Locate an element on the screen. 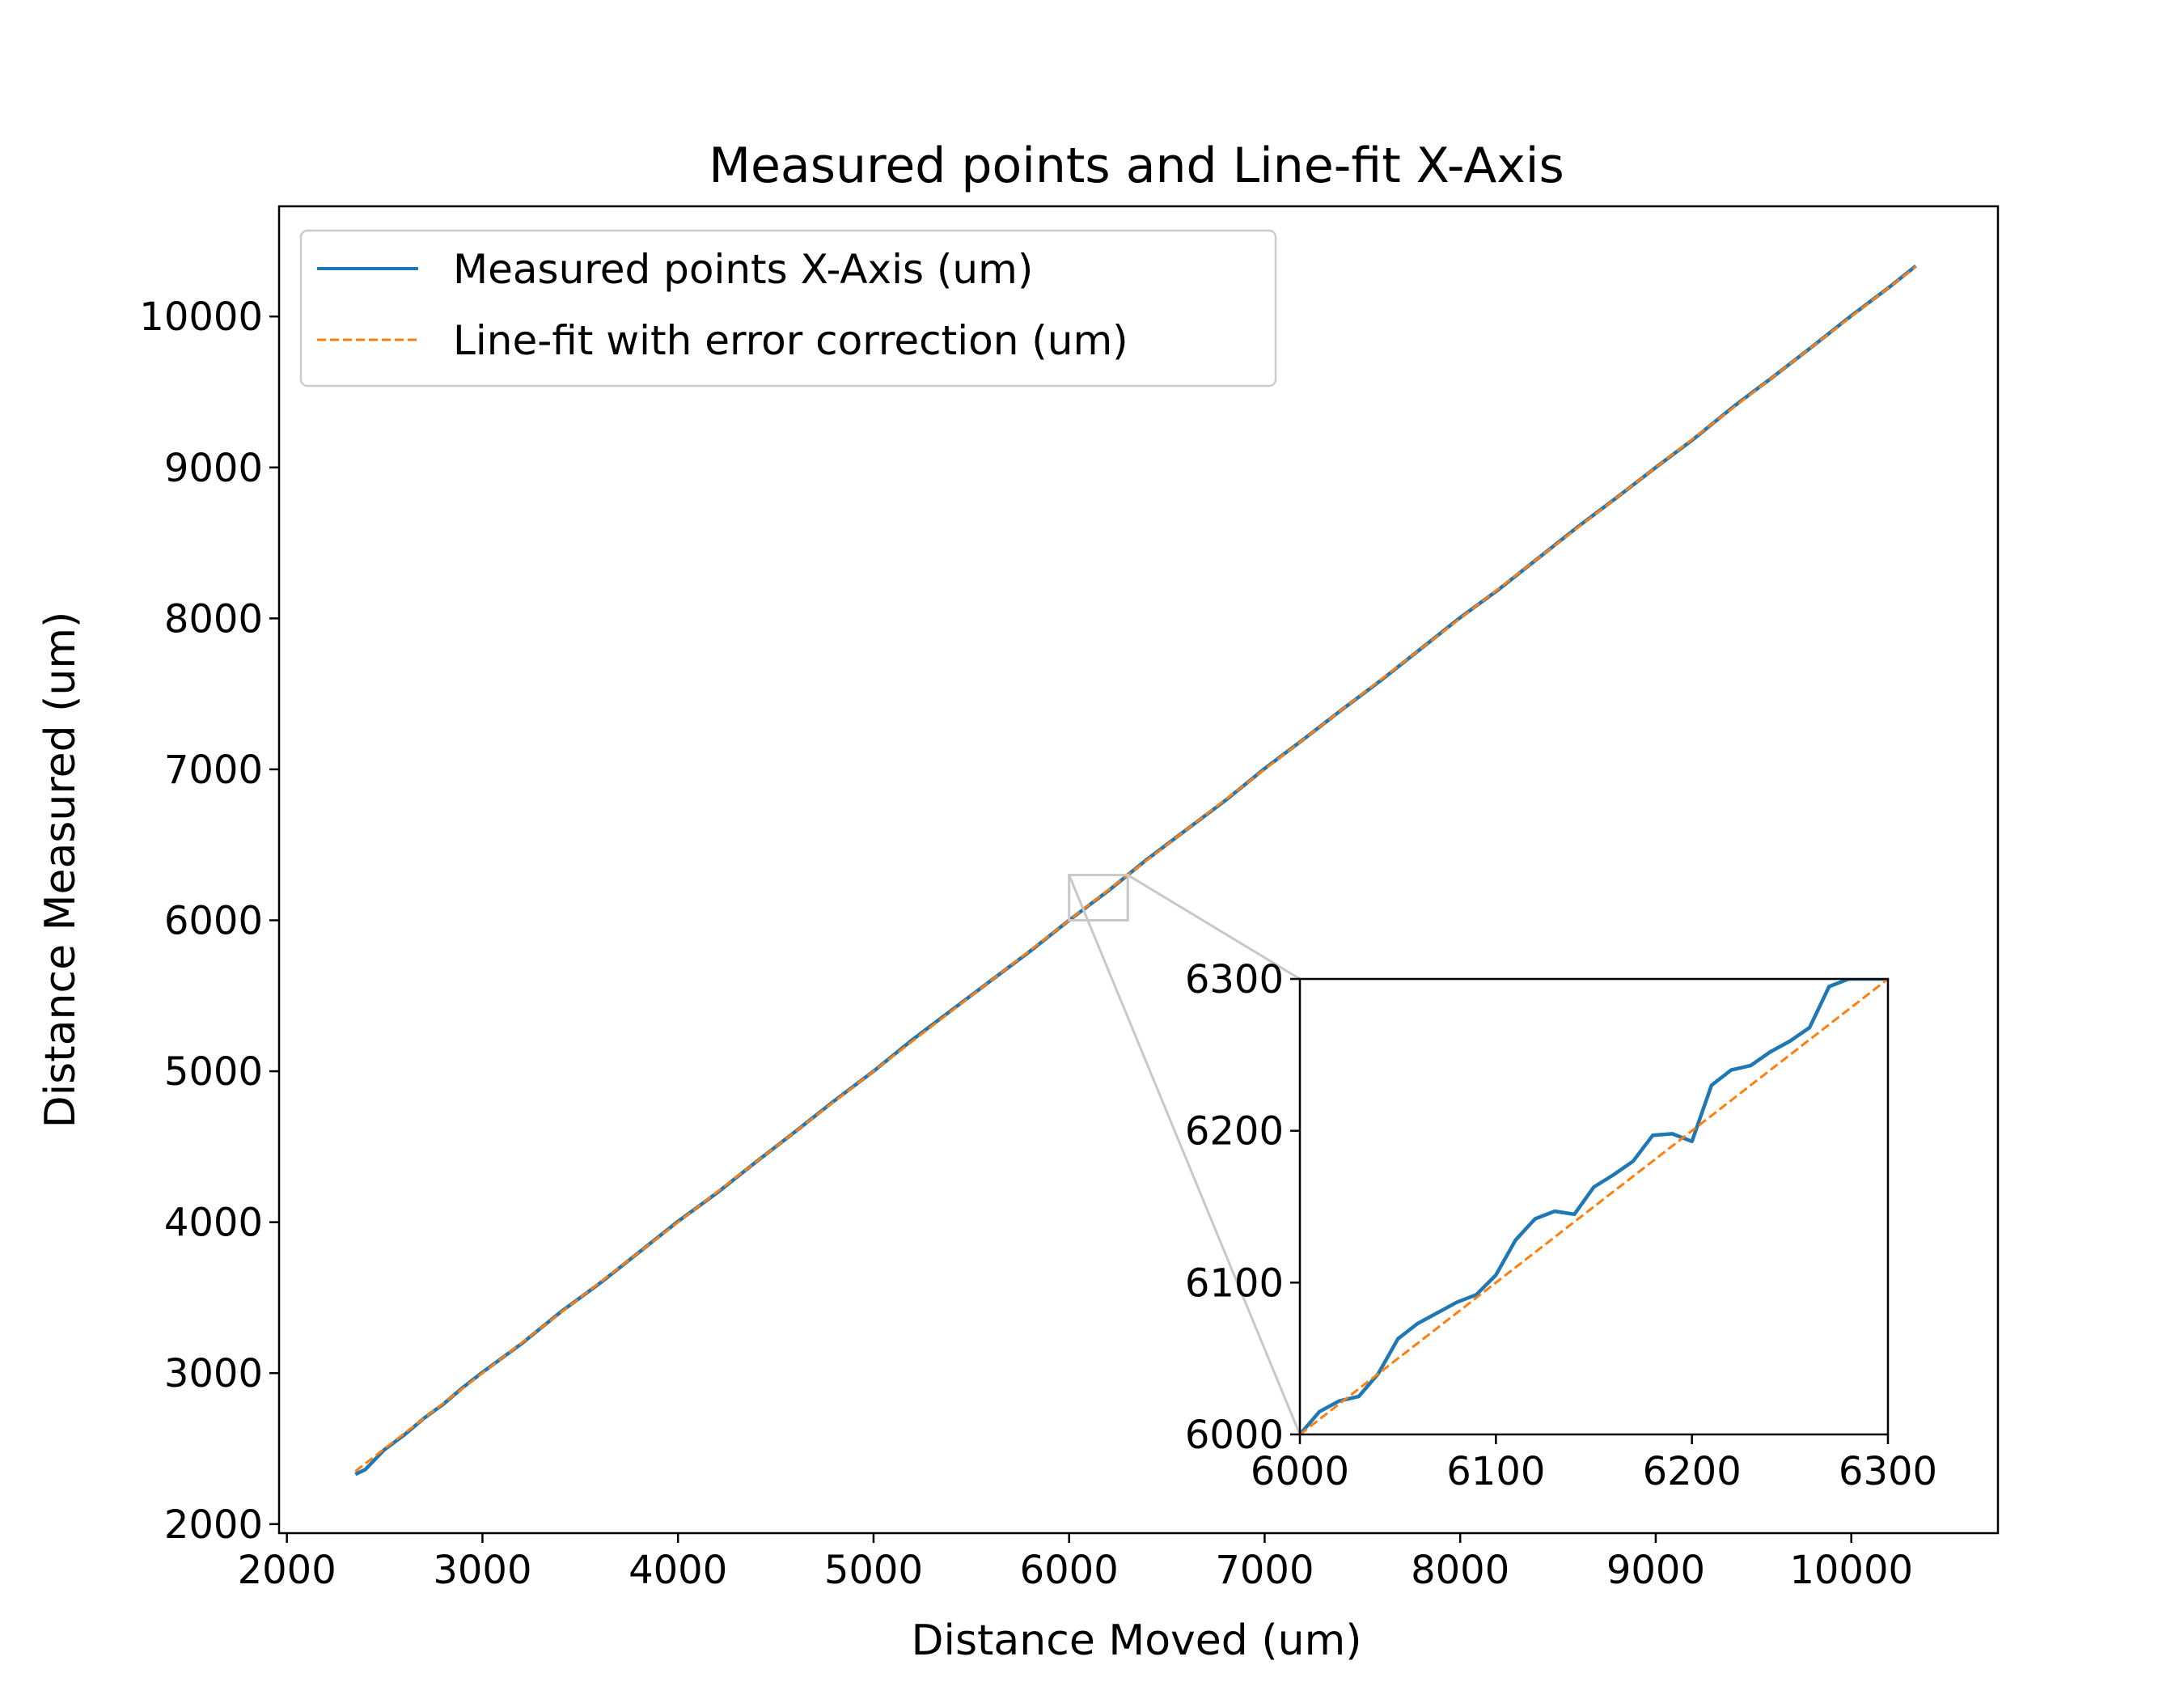 Image resolution: width=2184 pixels, height=1699 pixels. legend-label-fit: Line-fit with error correction (um) is located at coordinates (790, 340).